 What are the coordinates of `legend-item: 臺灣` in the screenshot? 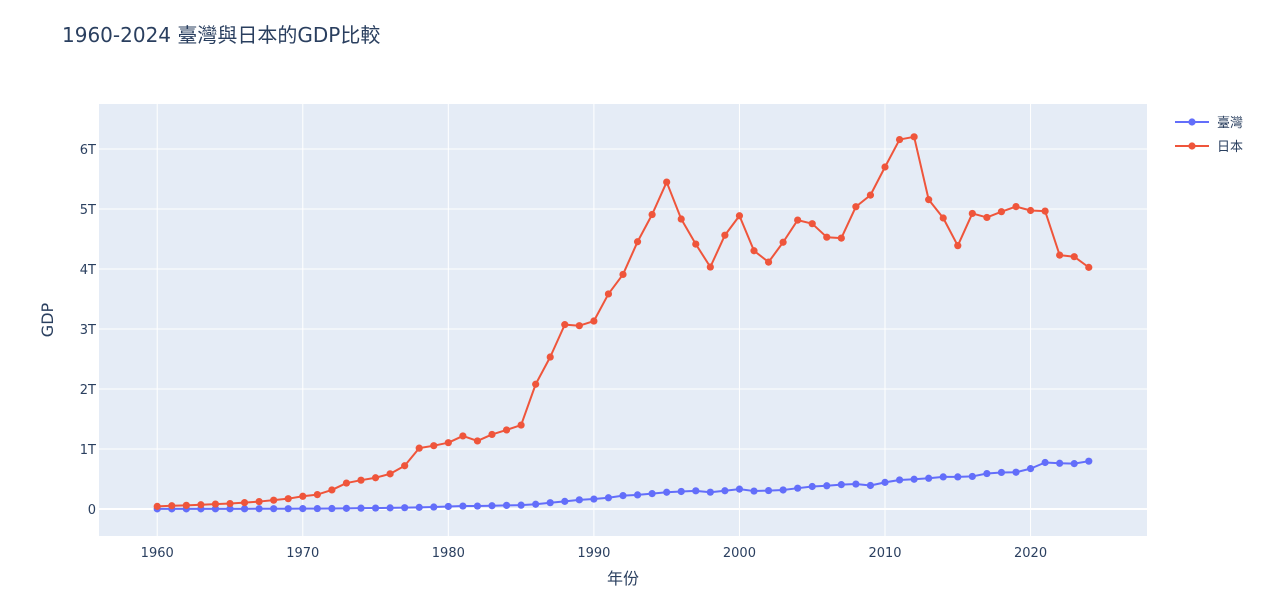 It's located at (1209, 123).